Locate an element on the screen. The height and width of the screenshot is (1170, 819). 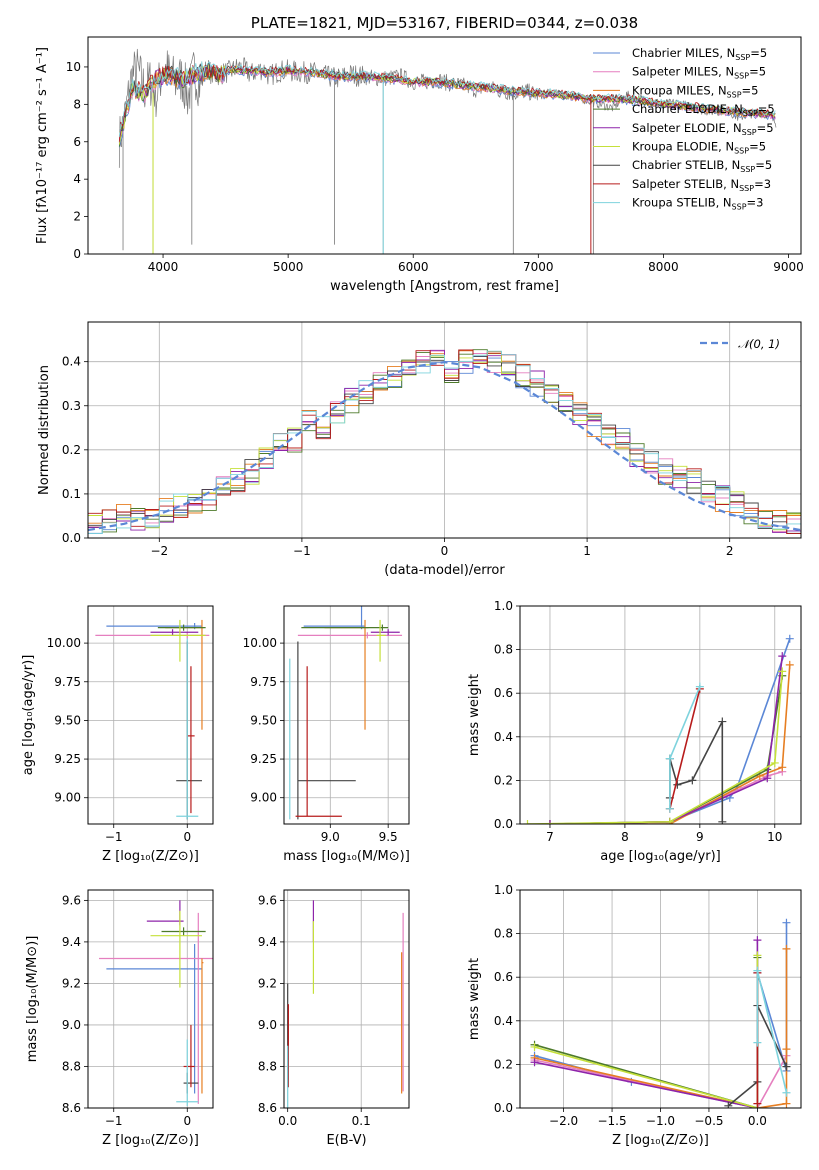
y-tick-label: 8.6 is located at coordinates (267, 1108).